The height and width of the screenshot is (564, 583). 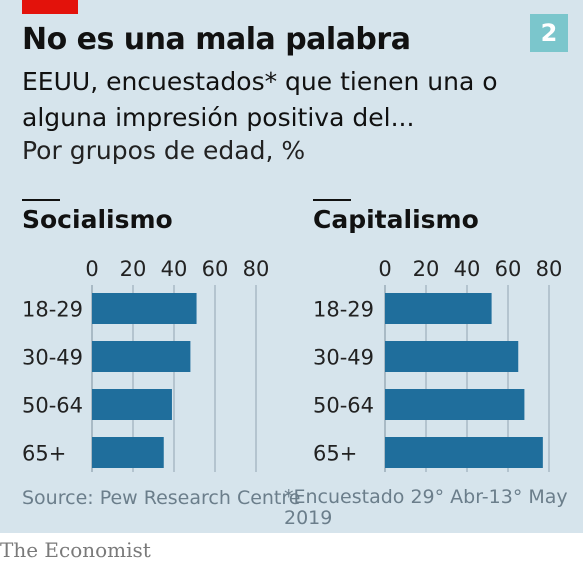 I want to click on category-label-socialismo-30-49: 30-49, so click(x=52, y=358).